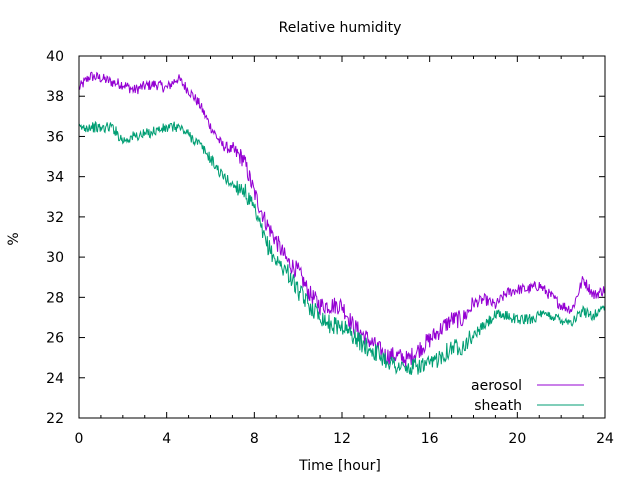 The image size is (640, 480). What do you see at coordinates (430, 439) in the screenshot?
I see `x-tick-label: 16` at bounding box center [430, 439].